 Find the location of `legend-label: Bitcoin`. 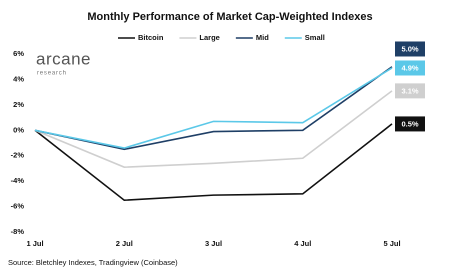

legend-label: Bitcoin is located at coordinates (151, 37).